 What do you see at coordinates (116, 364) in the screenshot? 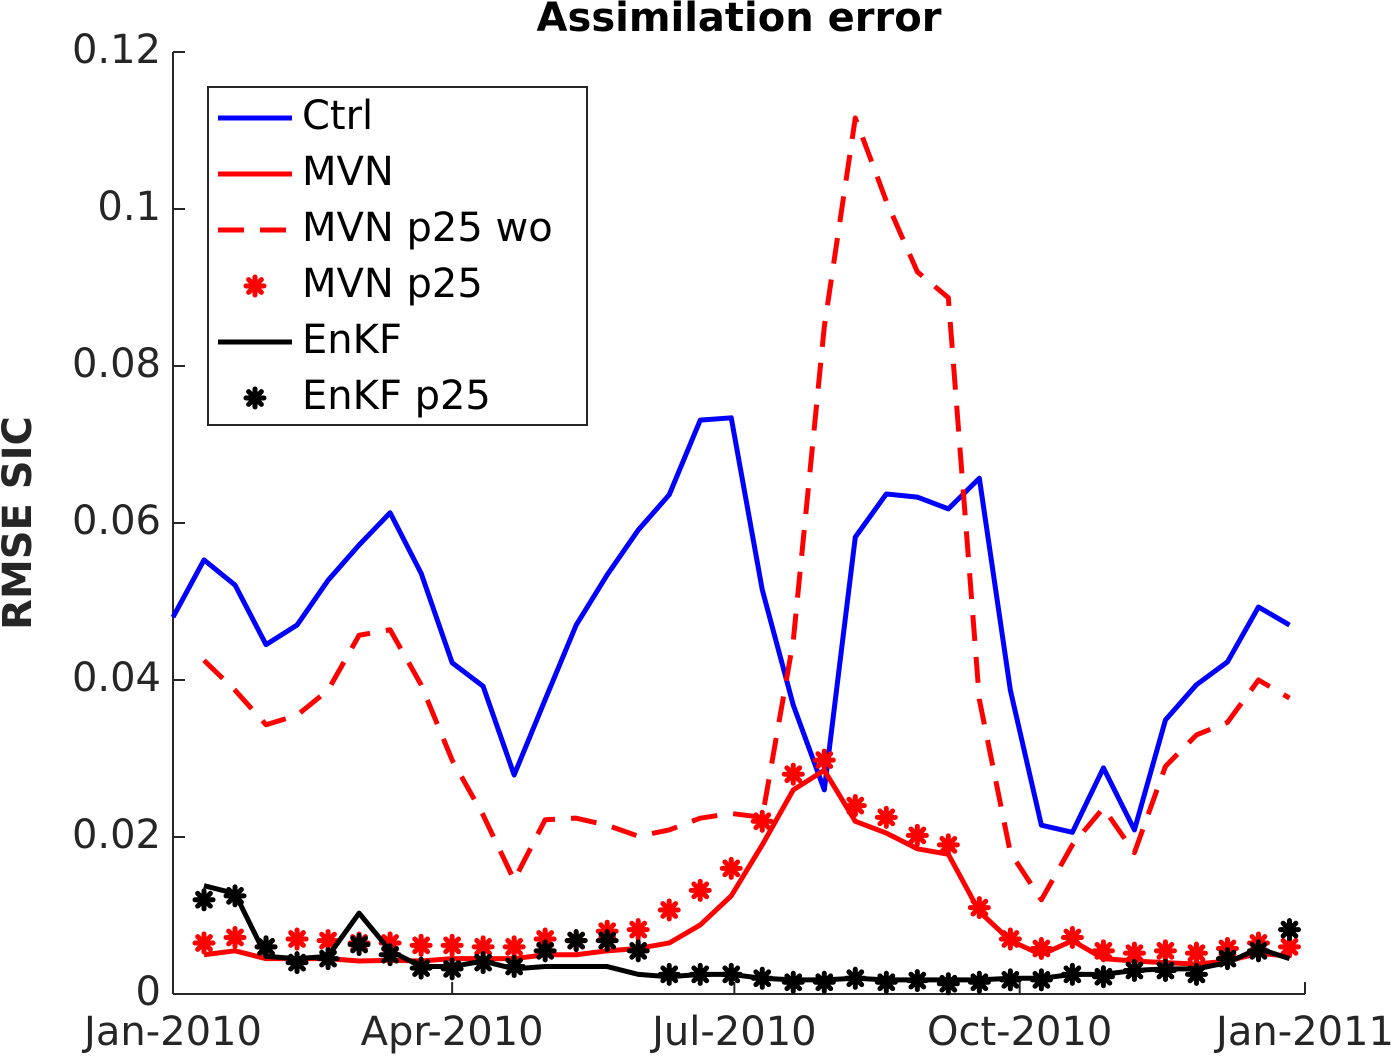
I see `y-tick-label: 0.08` at bounding box center [116, 364].